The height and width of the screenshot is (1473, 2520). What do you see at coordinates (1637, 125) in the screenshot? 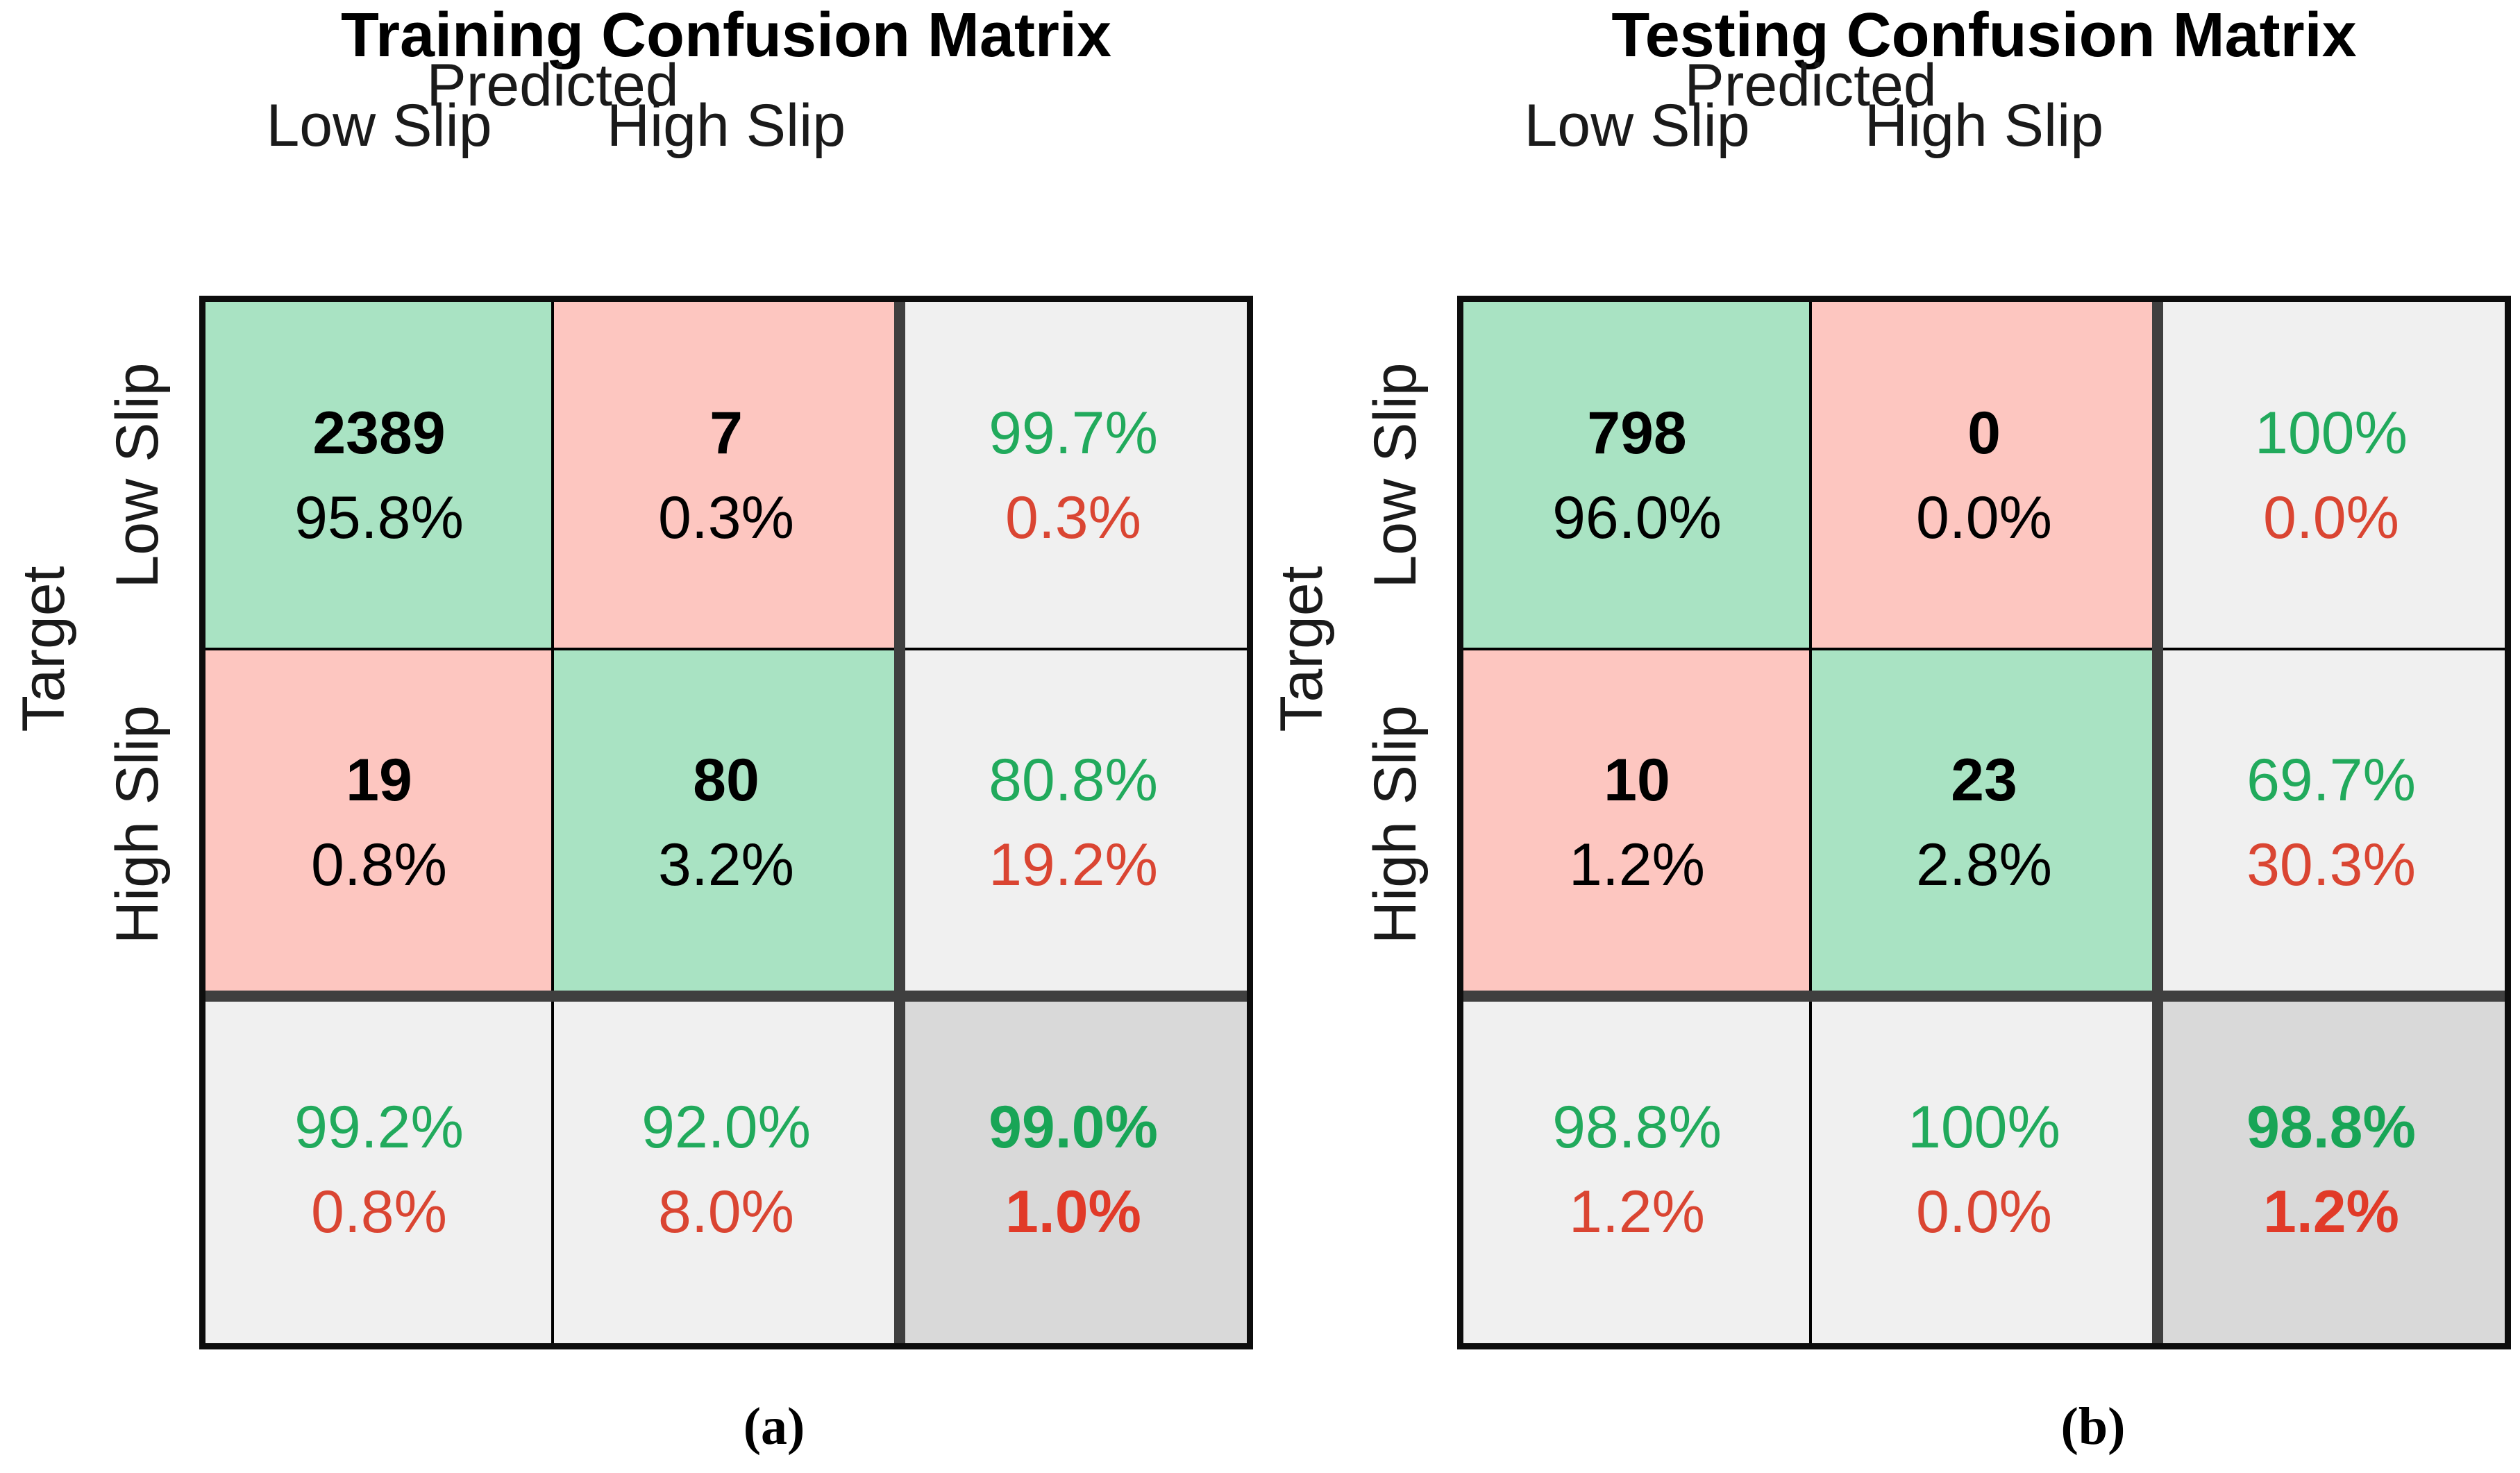
I see `testing-col-label-low-slip: Low Slip` at bounding box center [1637, 125].